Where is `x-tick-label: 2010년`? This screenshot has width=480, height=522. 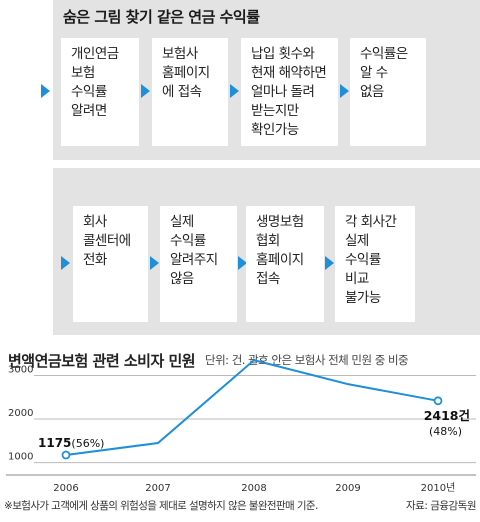
x-tick-label: 2010년 is located at coordinates (438, 488).